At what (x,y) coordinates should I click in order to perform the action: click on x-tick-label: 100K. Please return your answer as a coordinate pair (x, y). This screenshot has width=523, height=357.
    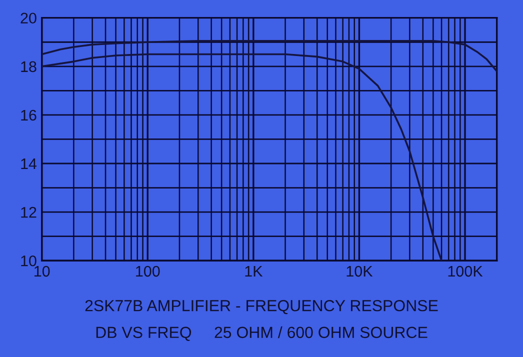
    Looking at the image, I should click on (465, 271).